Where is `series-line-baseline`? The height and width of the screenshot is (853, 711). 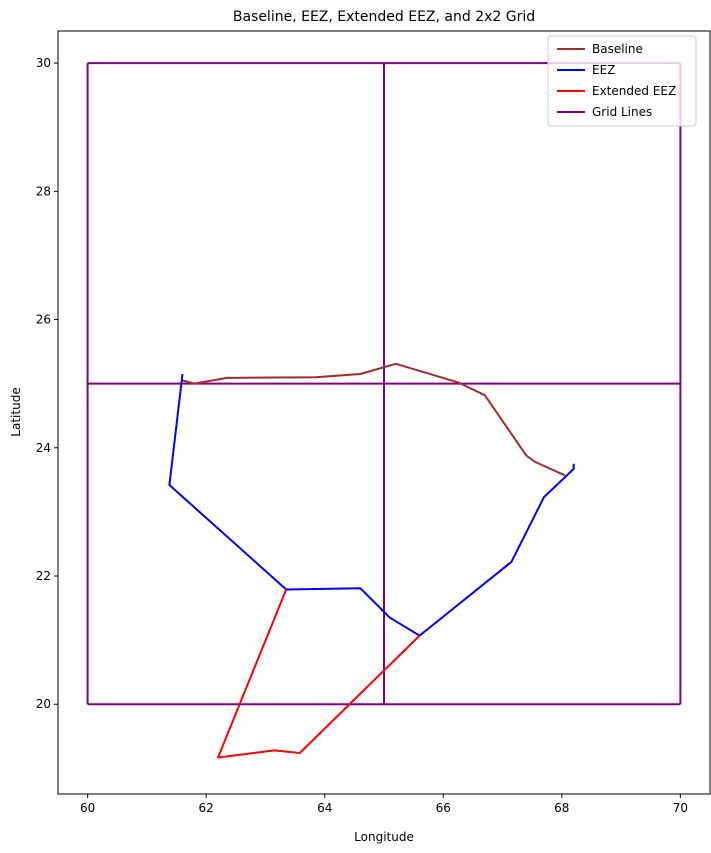
series-line-baseline is located at coordinates (374, 419).